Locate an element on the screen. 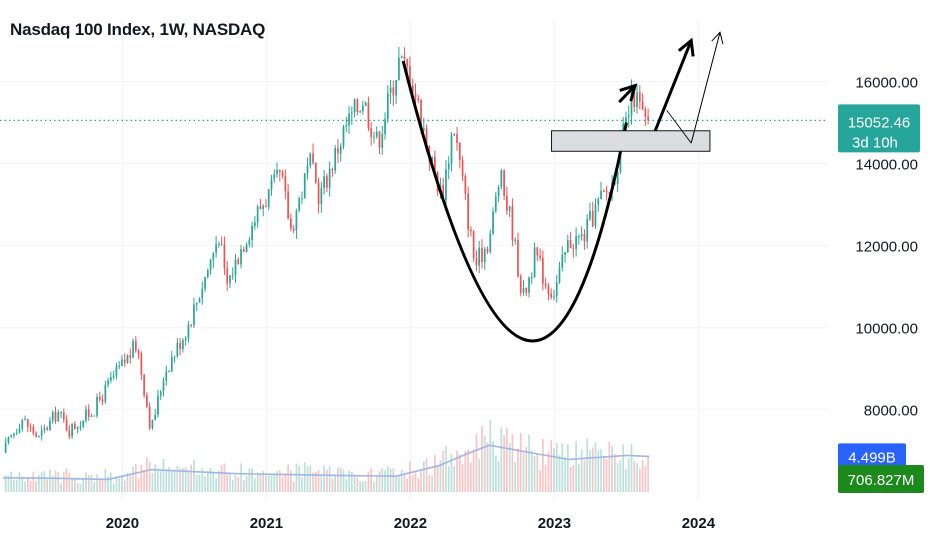 This screenshot has width=932, height=550. volume-badge is located at coordinates (872, 456).